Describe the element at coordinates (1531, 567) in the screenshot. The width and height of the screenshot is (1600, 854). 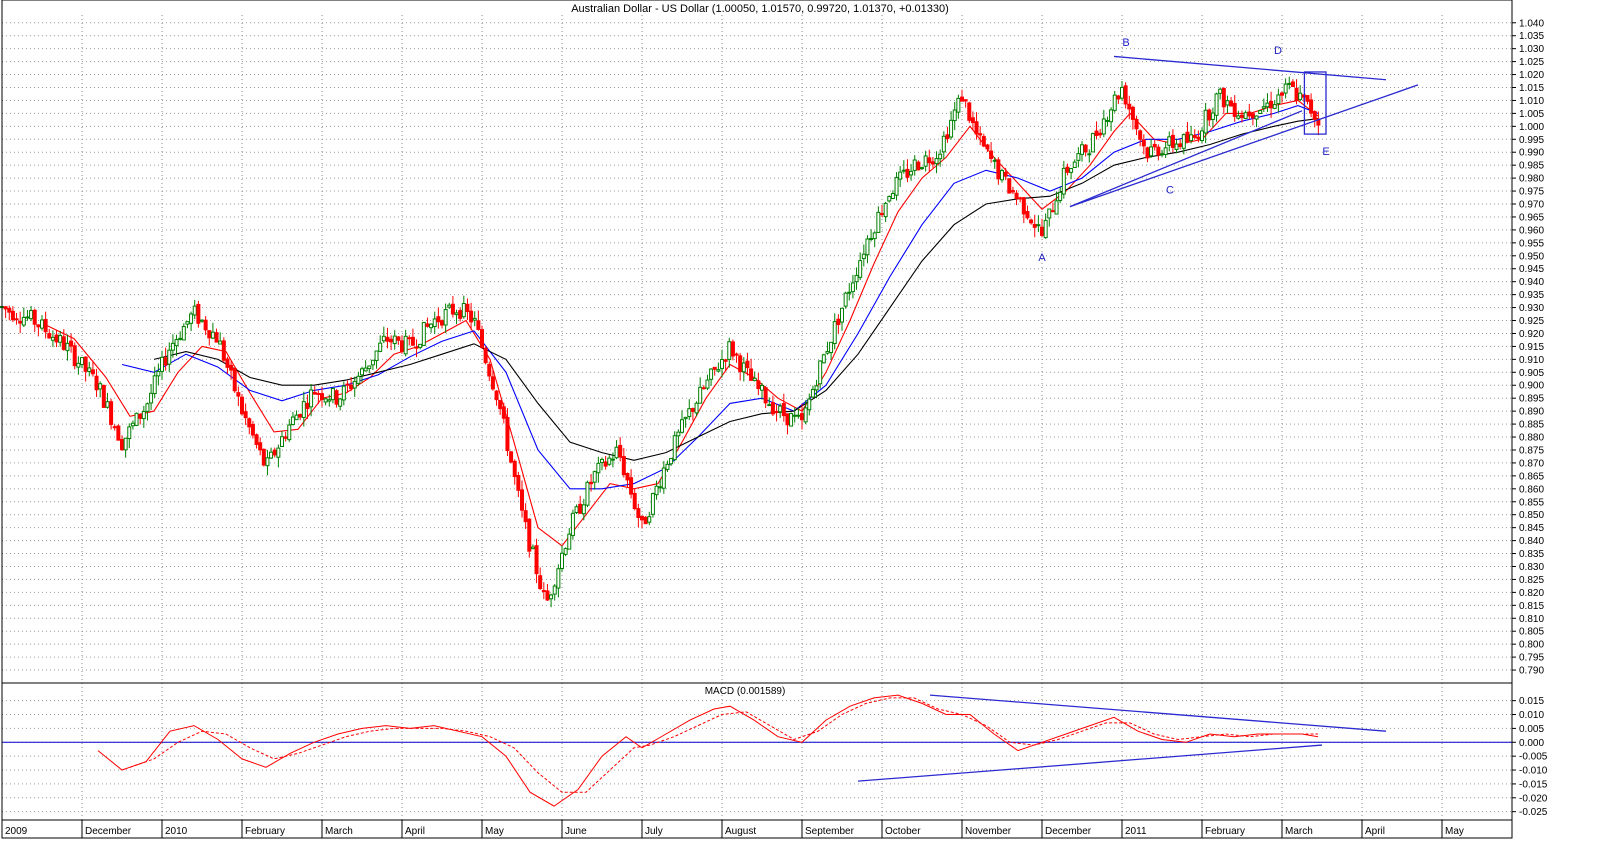
I see `y-tick-label: 0.830` at that location.